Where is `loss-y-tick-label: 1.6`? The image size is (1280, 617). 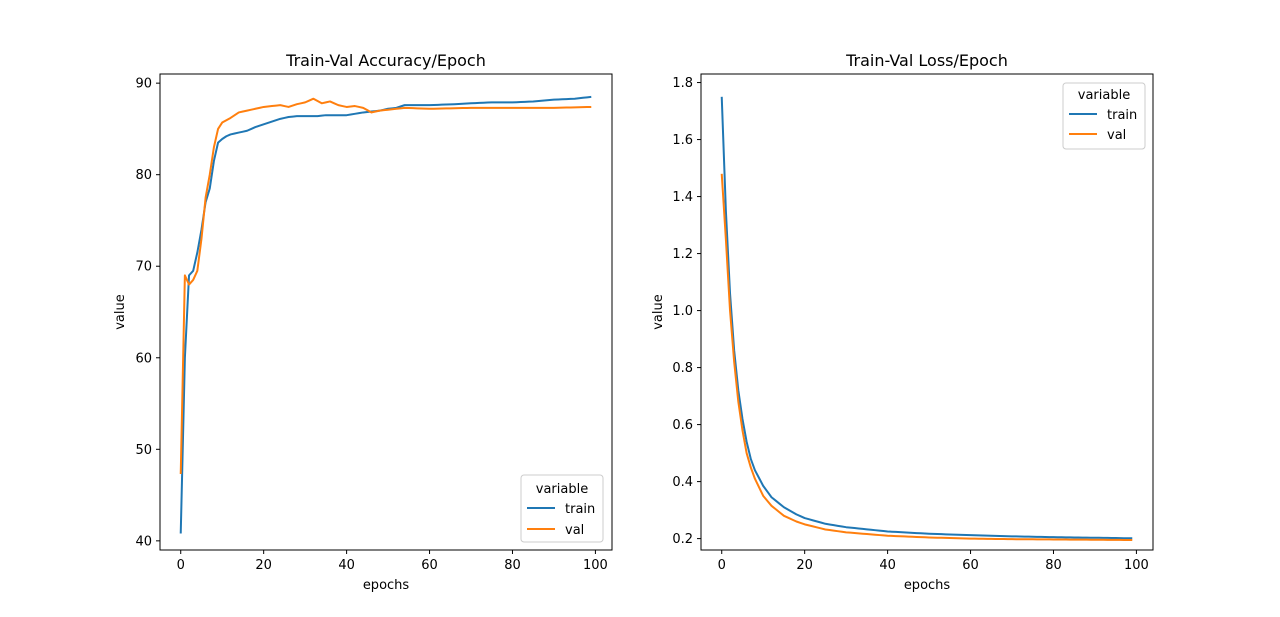 loss-y-tick-label: 1.6 is located at coordinates (682, 140).